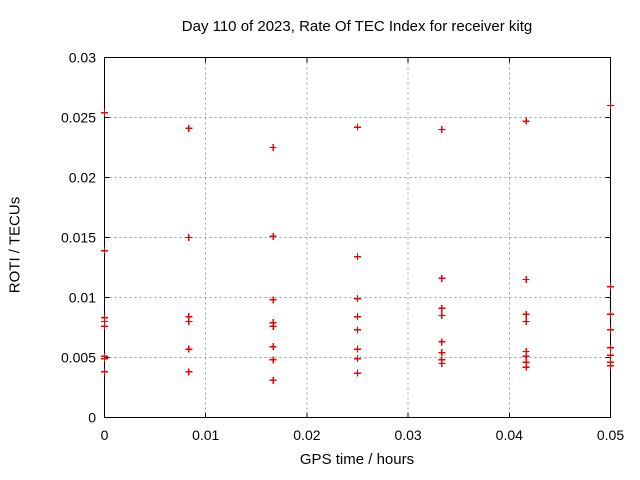 The height and width of the screenshot is (480, 640). I want to click on x-tick-label: 0.05, so click(610, 435).